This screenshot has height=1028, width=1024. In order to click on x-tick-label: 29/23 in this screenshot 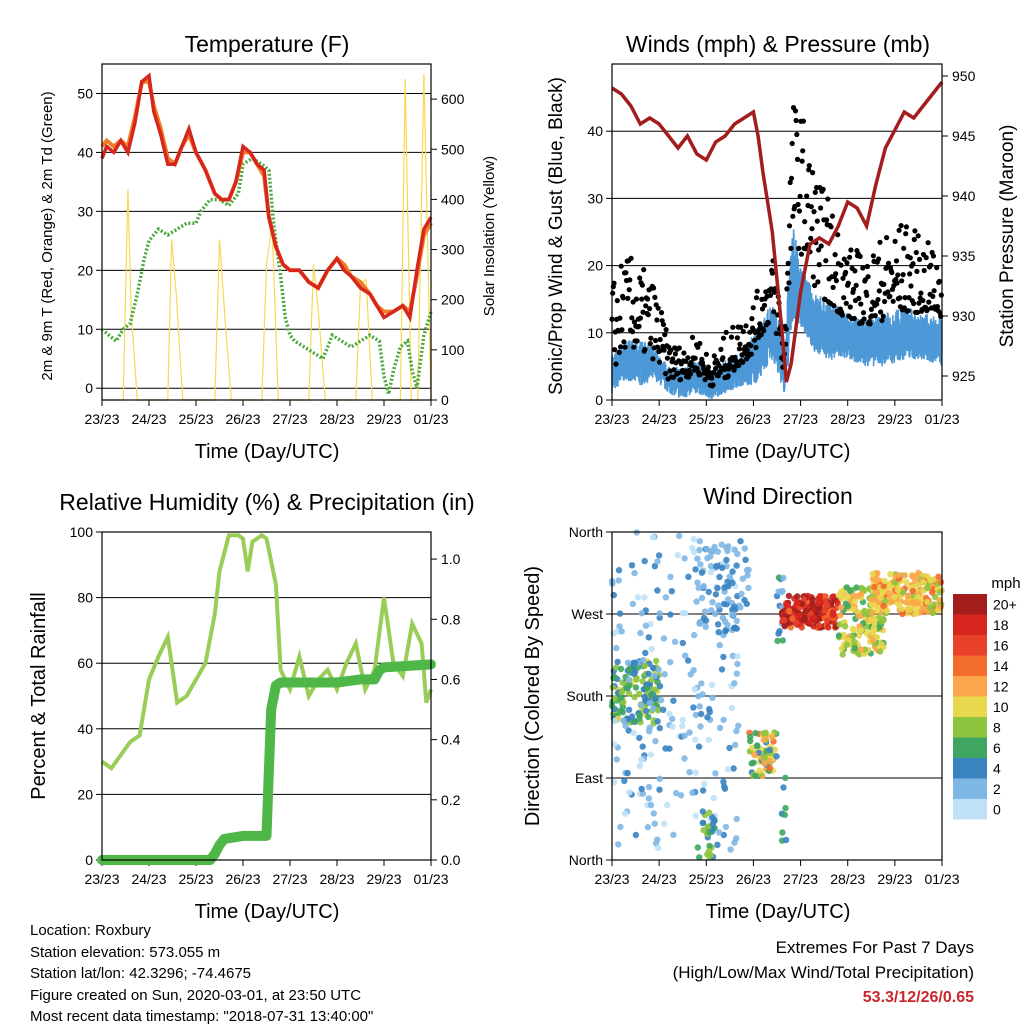, I will do `click(894, 879)`.